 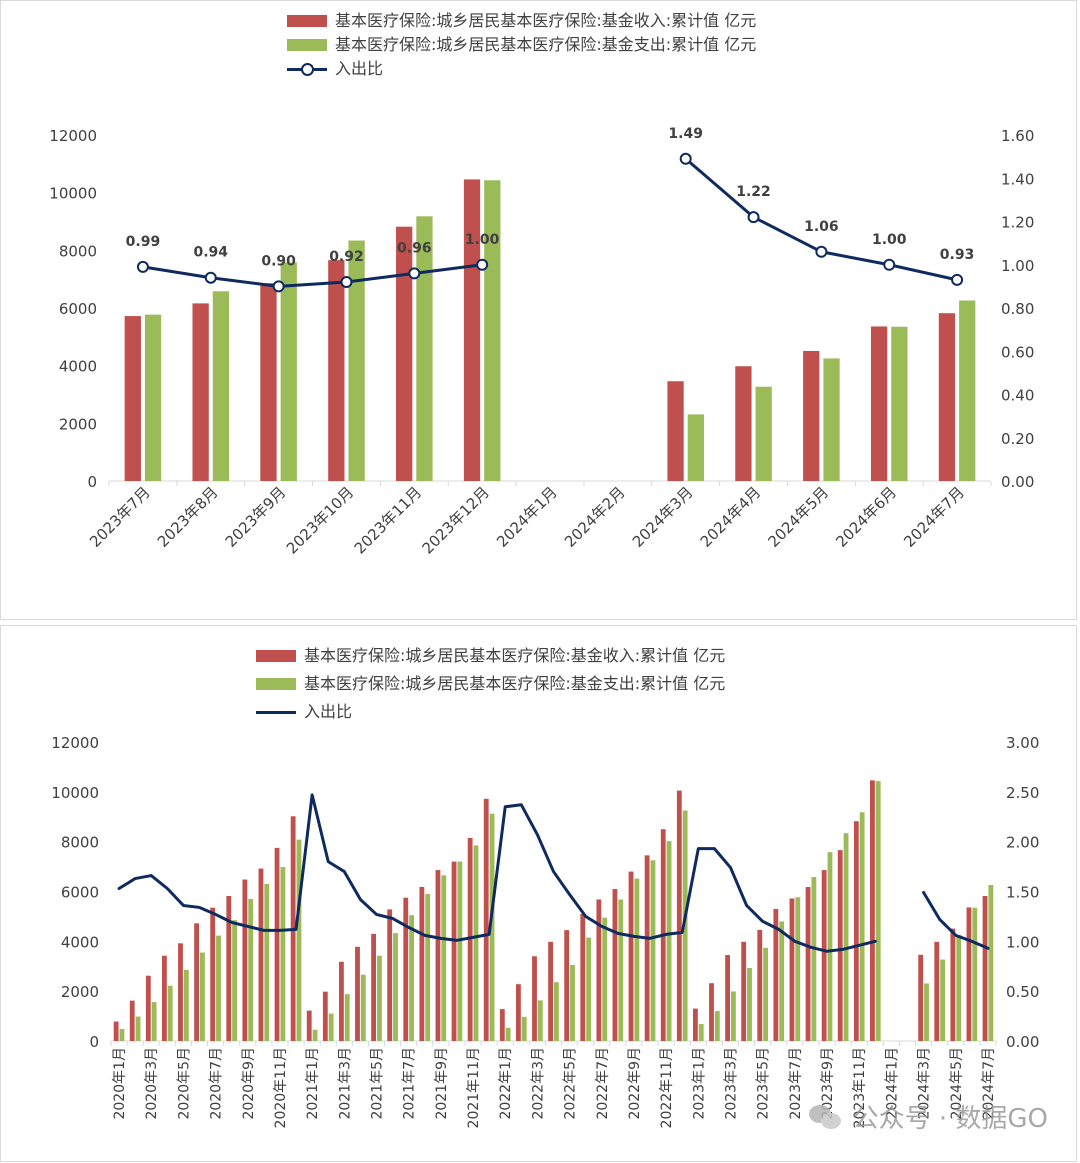 I want to click on y-right-tick-label: 3.00, so click(x=1022, y=743).